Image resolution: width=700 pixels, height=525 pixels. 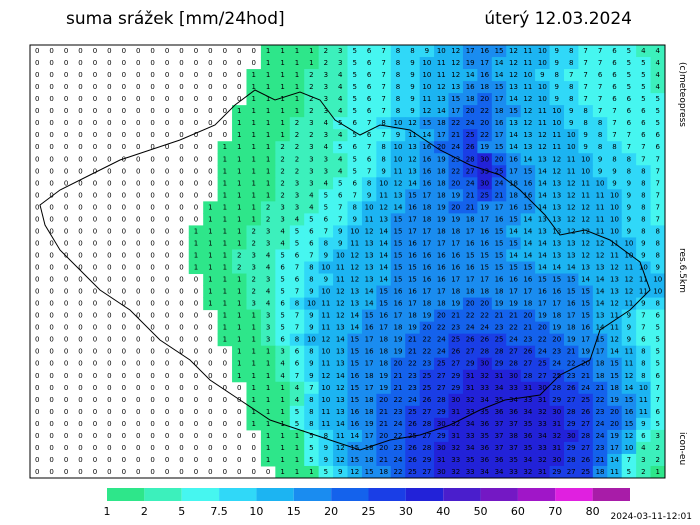 What do you see at coordinates (426, 135) in the screenshot?
I see `cell-value: 14` at bounding box center [426, 135].